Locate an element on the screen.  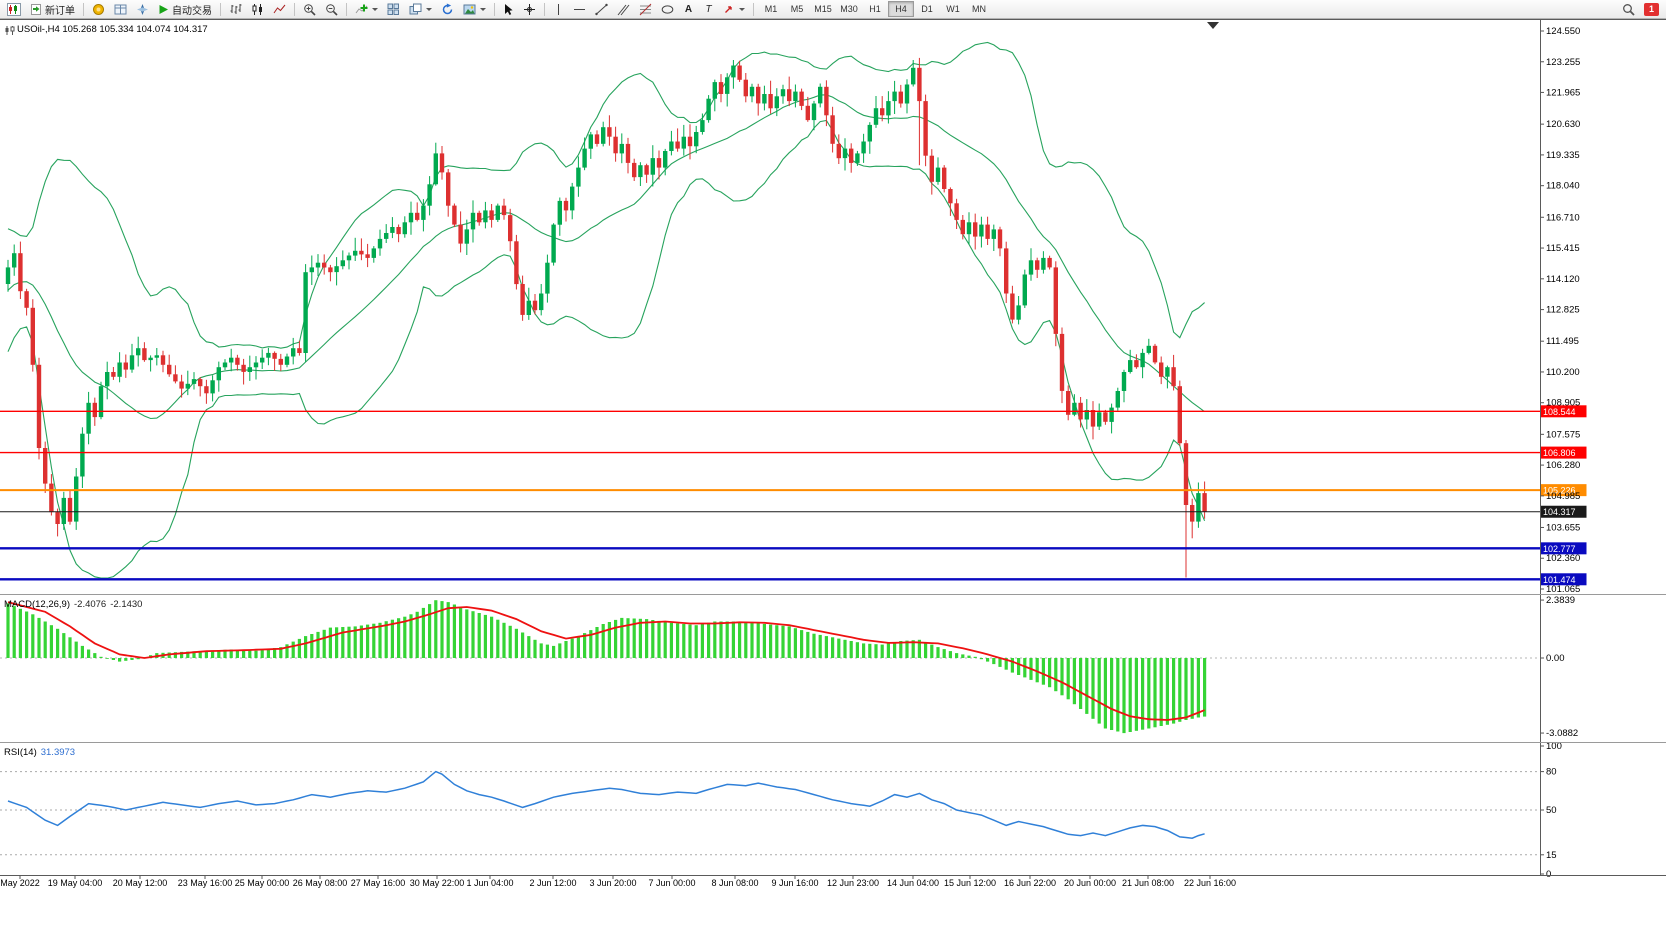
svg-text: 2 Jun 12:00 is located at coordinates (552, 883).